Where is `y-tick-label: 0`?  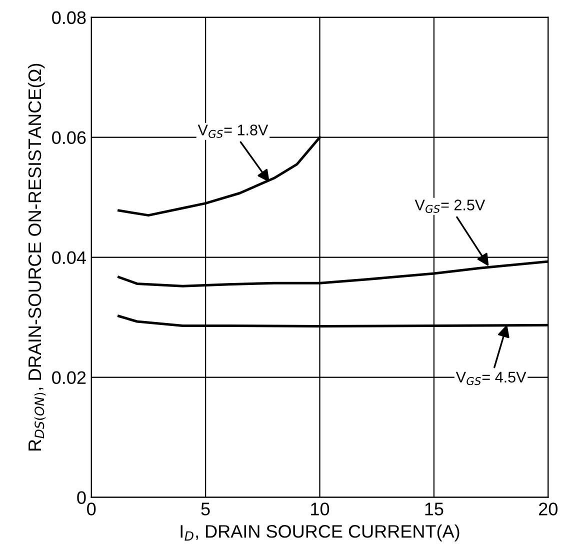 y-tick-label: 0 is located at coordinates (81, 497).